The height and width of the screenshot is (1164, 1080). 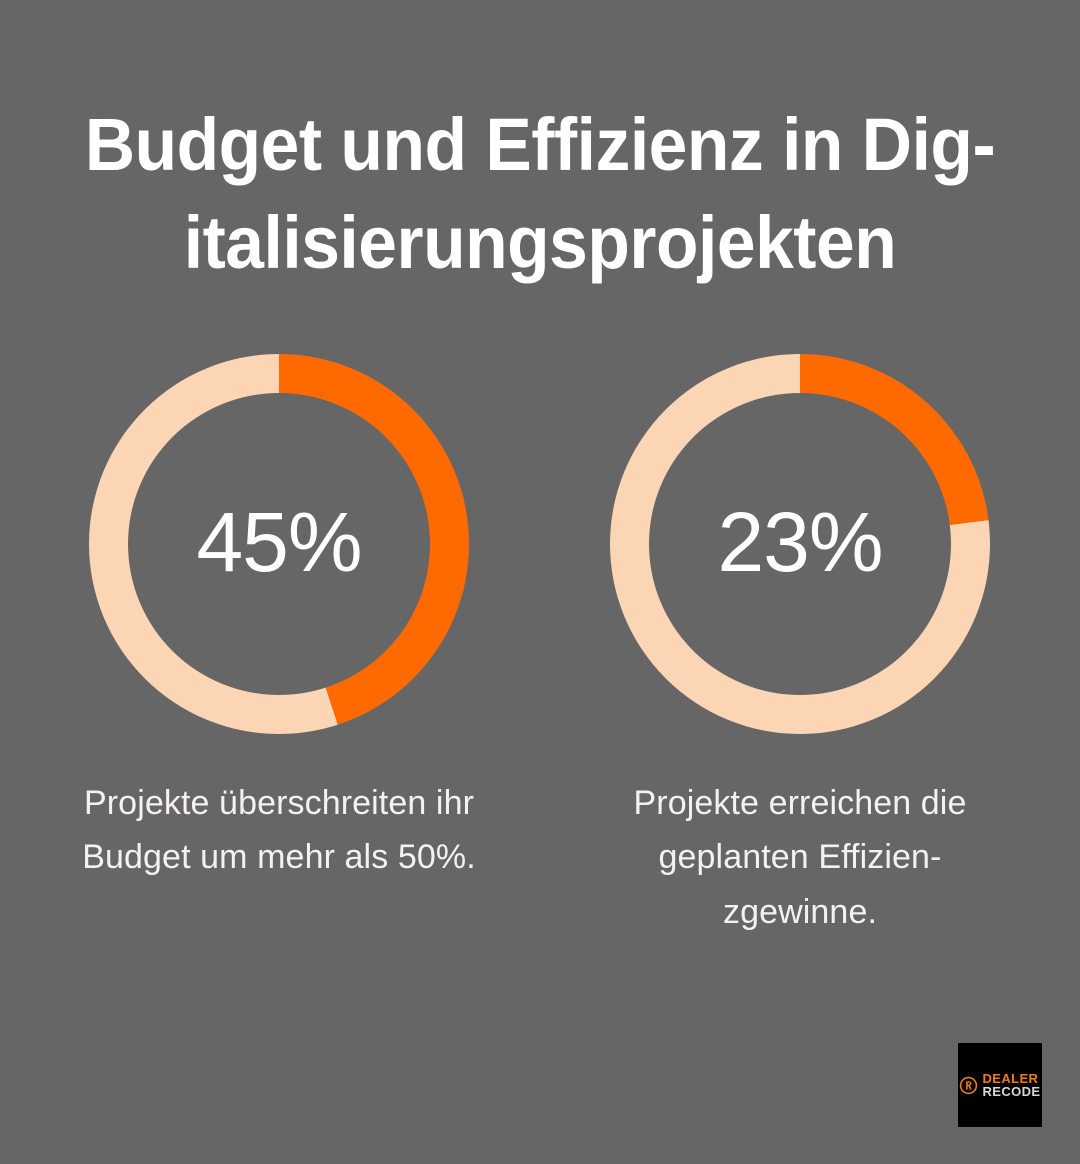 I want to click on brand-logo: DEALER RECODE, so click(x=1000, y=1085).